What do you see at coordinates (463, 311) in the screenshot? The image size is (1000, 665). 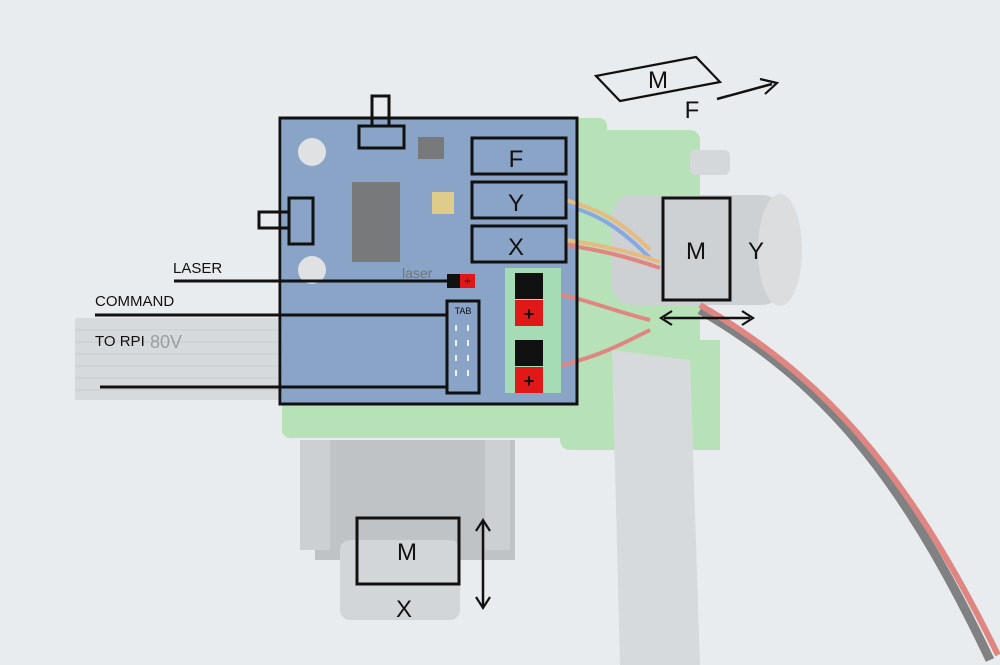 I see `tab-label: TAB` at bounding box center [463, 311].